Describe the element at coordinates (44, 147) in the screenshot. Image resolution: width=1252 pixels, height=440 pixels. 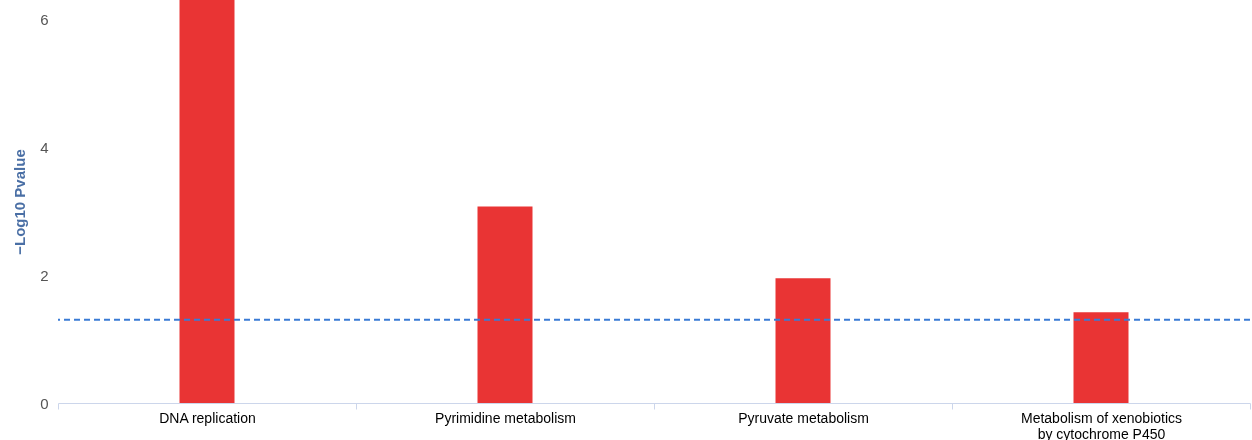
I see `y-tick-label: 4` at that location.